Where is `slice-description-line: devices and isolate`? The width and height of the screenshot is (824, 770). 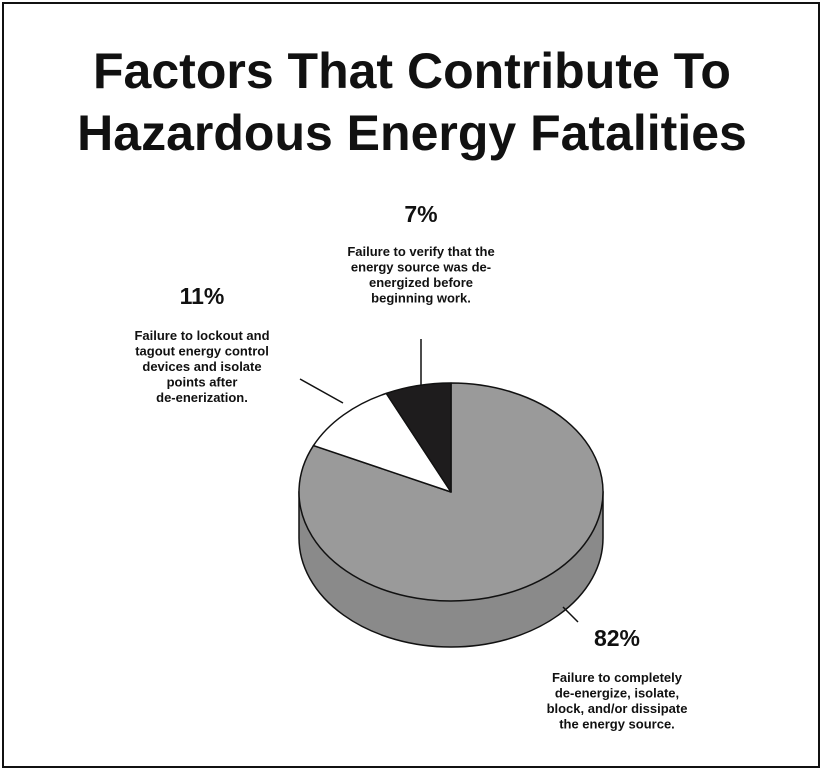
slice-description-line: devices and isolate is located at coordinates (201, 366).